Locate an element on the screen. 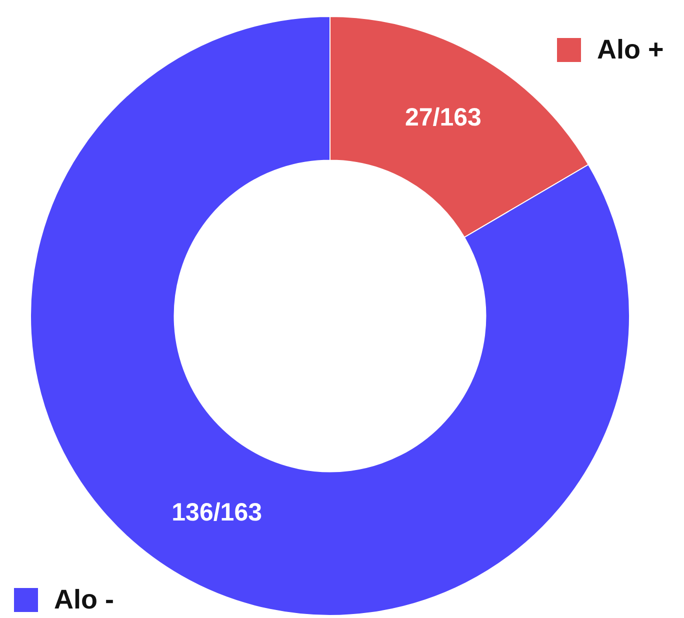 The width and height of the screenshot is (684, 618). legend-label: Alo - is located at coordinates (84, 599).